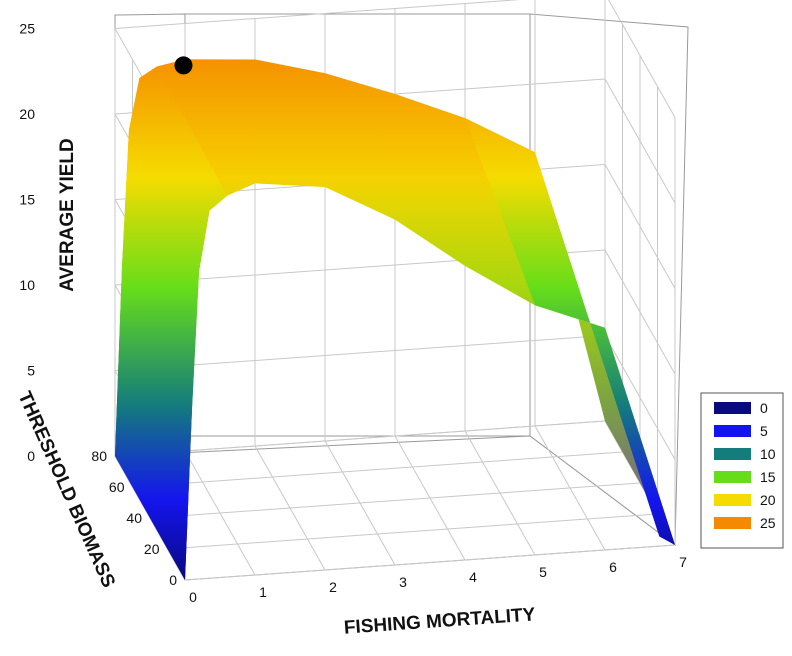 The width and height of the screenshot is (792, 656). What do you see at coordinates (768, 523) in the screenshot?
I see `legend-label: 25` at bounding box center [768, 523].